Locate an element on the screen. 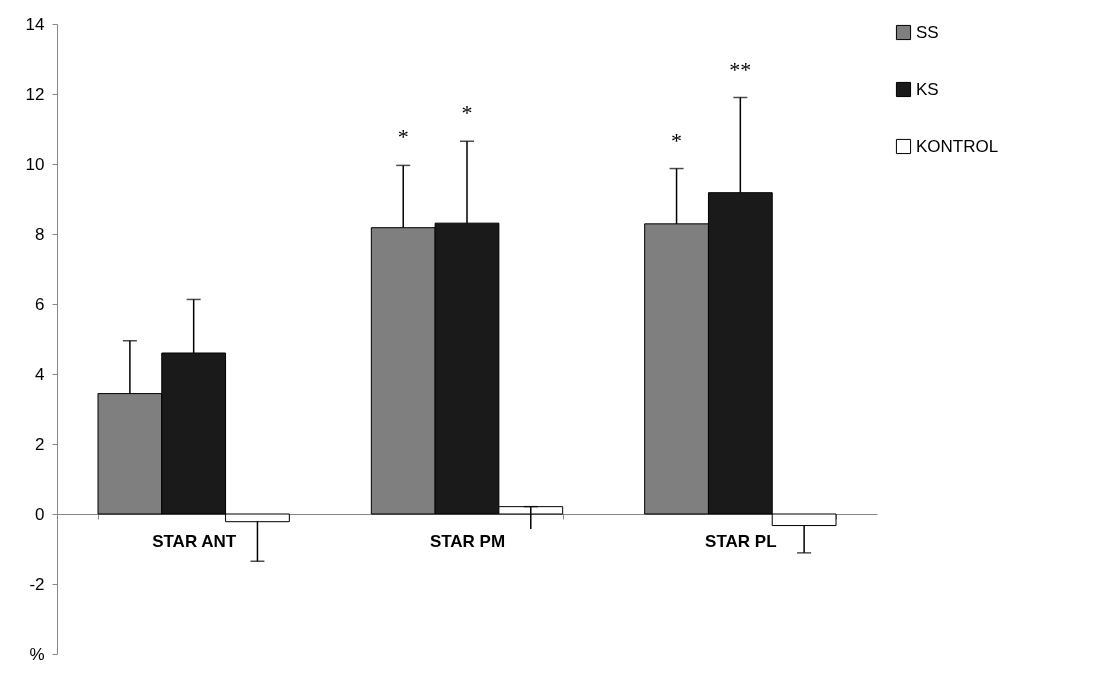 This screenshot has height=693, width=1110. y-tick-label: % is located at coordinates (37, 654).